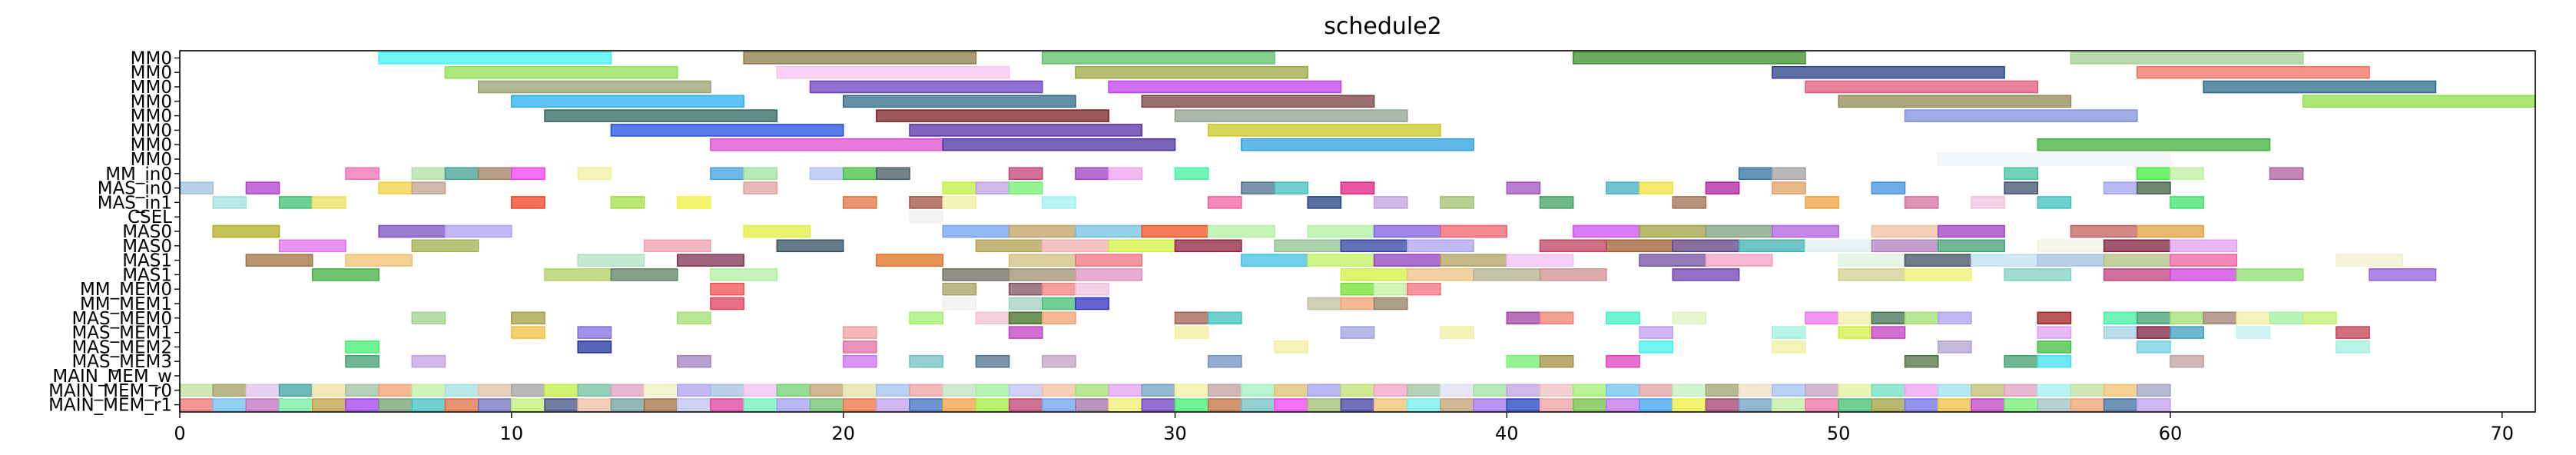 The width and height of the screenshot is (2576, 455). I want to click on x-tick-label-7: 70, so click(2503, 433).